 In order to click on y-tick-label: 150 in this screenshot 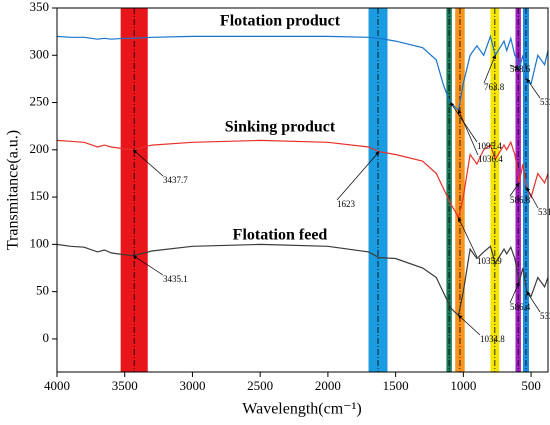, I will do `click(40, 195)`.